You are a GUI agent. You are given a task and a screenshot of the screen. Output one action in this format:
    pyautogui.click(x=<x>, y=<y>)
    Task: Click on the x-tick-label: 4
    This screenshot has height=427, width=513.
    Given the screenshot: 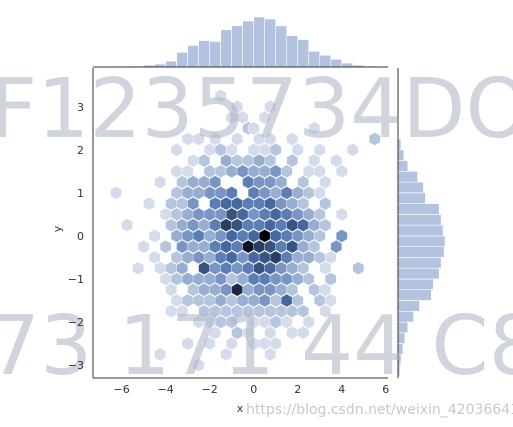 What is the action you would take?
    pyautogui.click(x=341, y=389)
    